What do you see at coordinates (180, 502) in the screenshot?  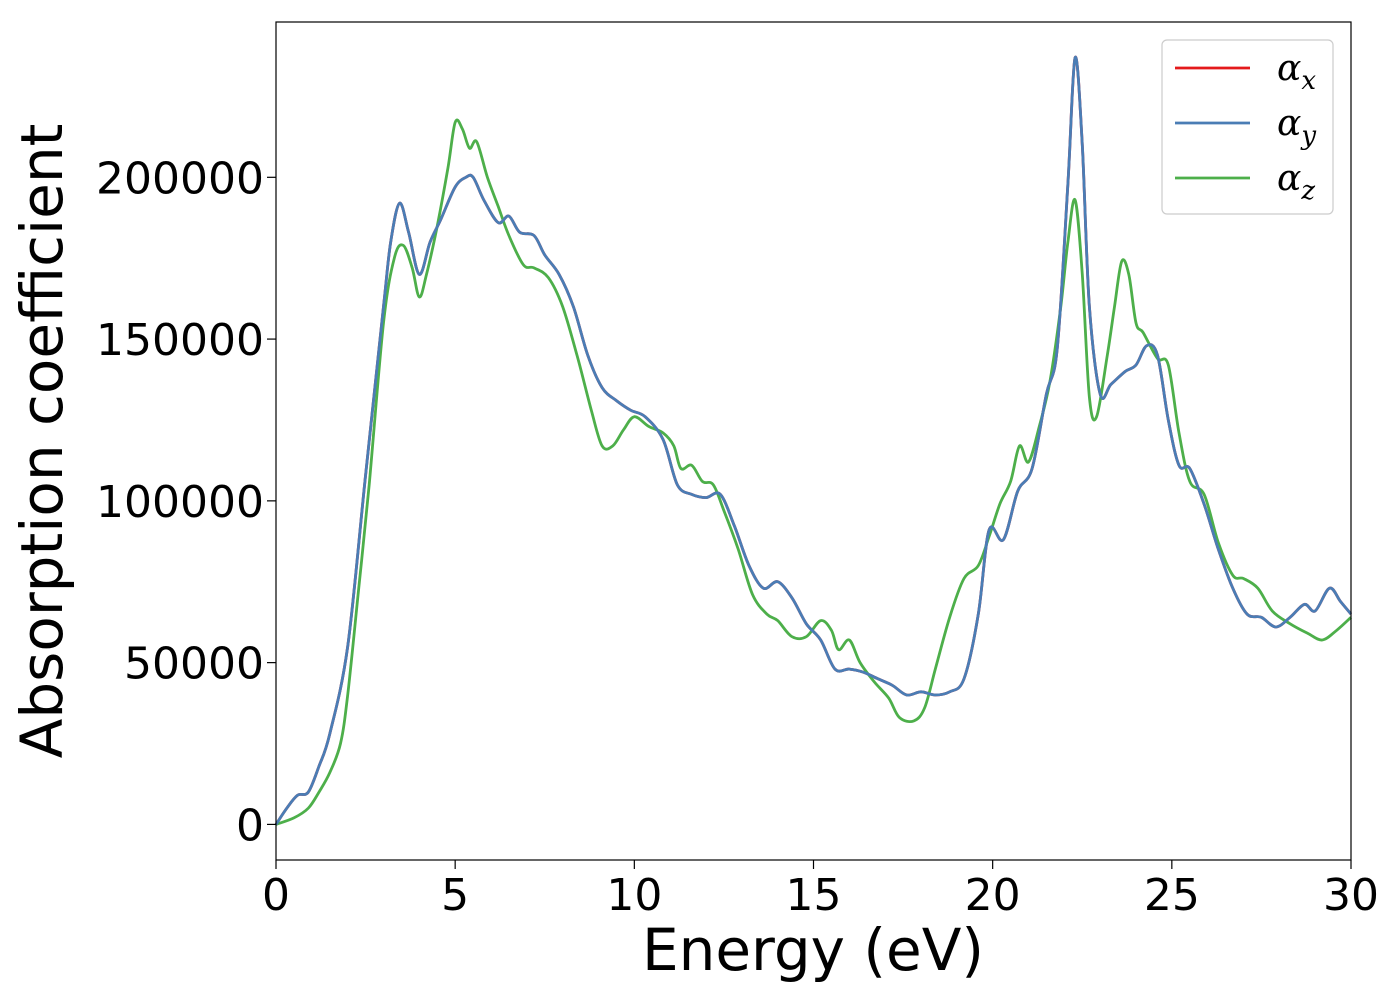 I see `y-tick-label: 100000` at bounding box center [180, 502].